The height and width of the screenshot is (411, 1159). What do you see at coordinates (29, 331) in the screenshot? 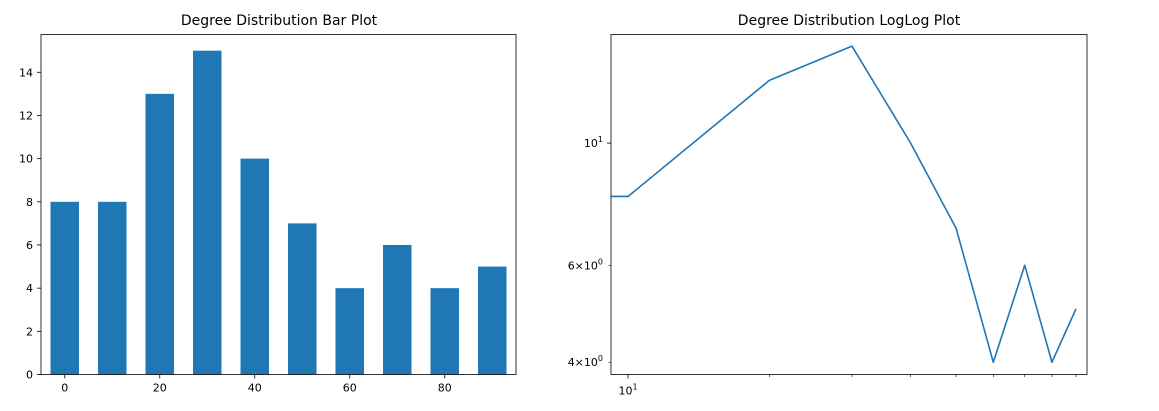
I see `y-tick-label: 2` at bounding box center [29, 331].